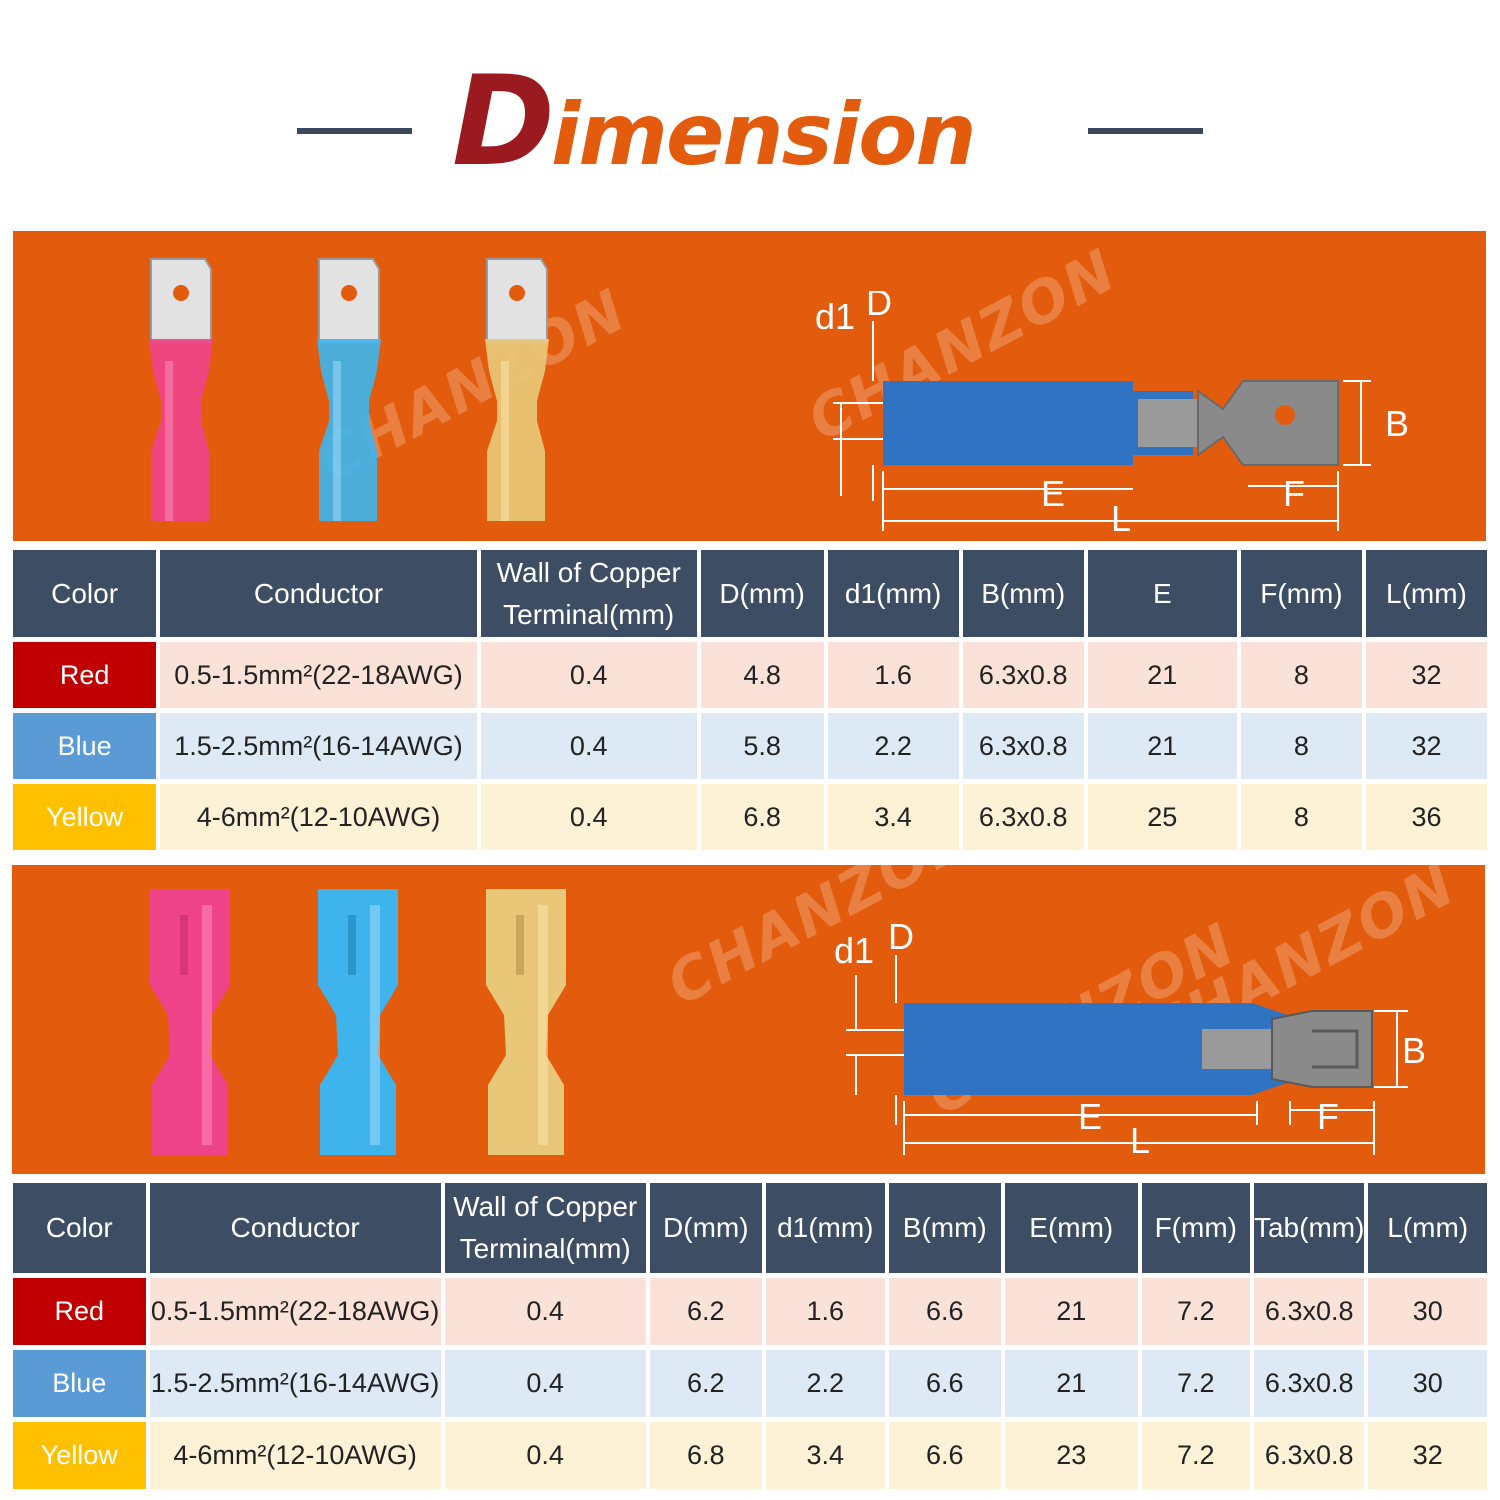 The height and width of the screenshot is (1500, 1500). I want to click on page-title-block: Dimension, so click(750, 120).